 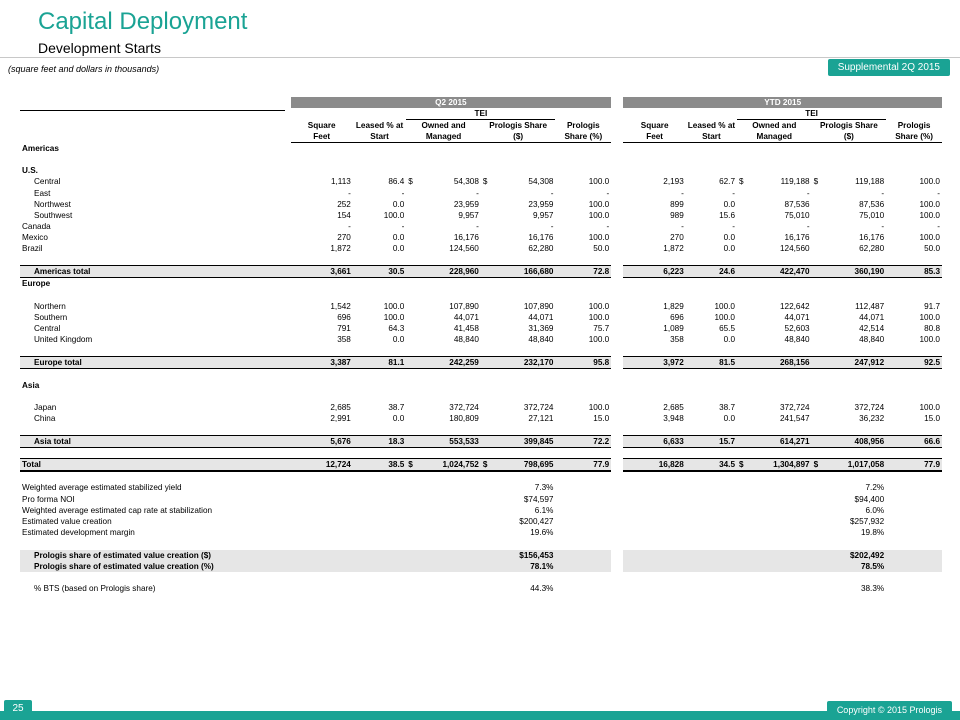 I want to click on col-hdr: Prologis, so click(x=583, y=125).